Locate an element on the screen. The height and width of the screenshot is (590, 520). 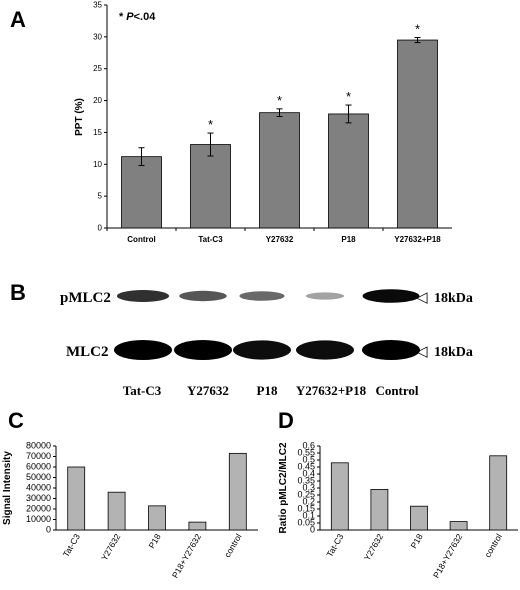
chart-a-annotation-rest: <.04 is located at coordinates (145, 17).